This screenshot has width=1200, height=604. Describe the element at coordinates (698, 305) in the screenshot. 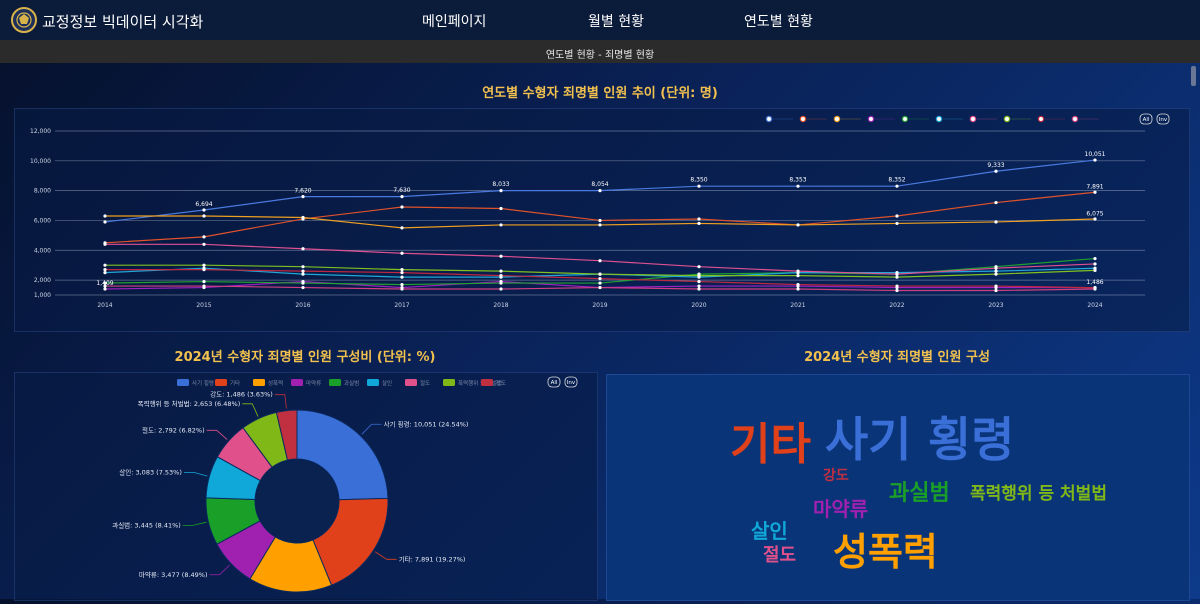

I see `x-tick-label: 2020` at that location.